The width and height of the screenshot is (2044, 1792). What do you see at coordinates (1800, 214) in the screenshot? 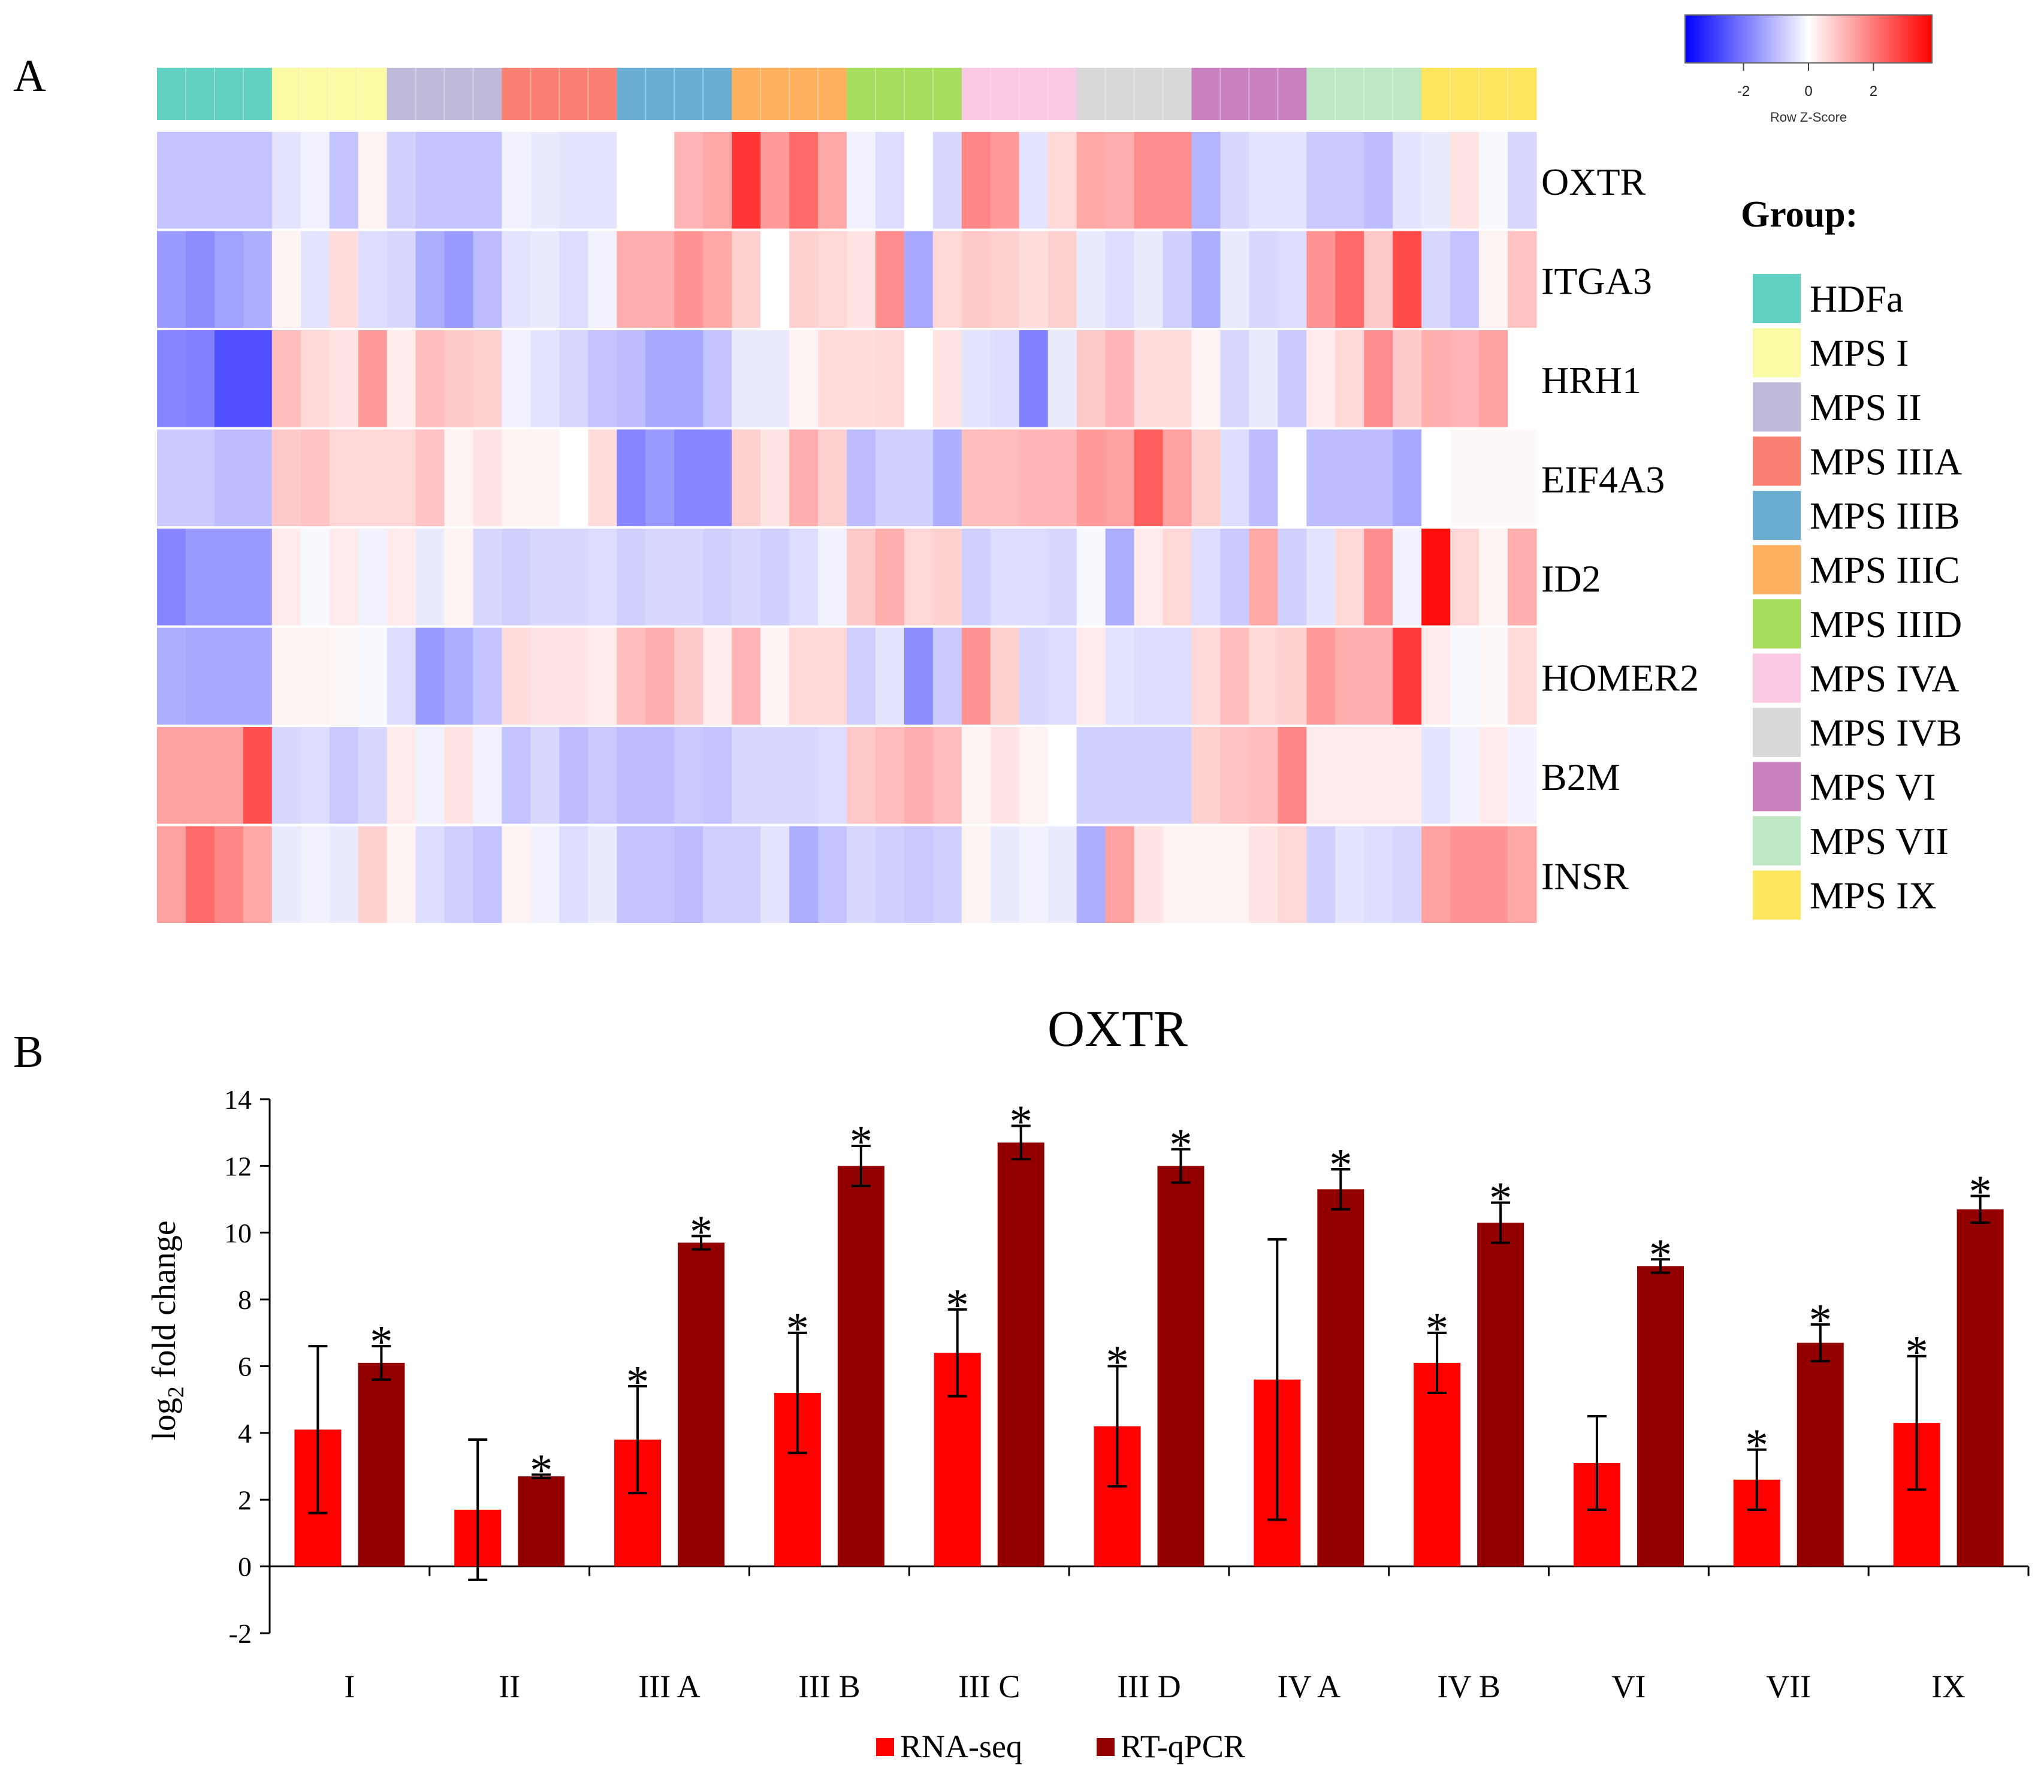
I see `group-legend-title: Group:` at bounding box center [1800, 214].